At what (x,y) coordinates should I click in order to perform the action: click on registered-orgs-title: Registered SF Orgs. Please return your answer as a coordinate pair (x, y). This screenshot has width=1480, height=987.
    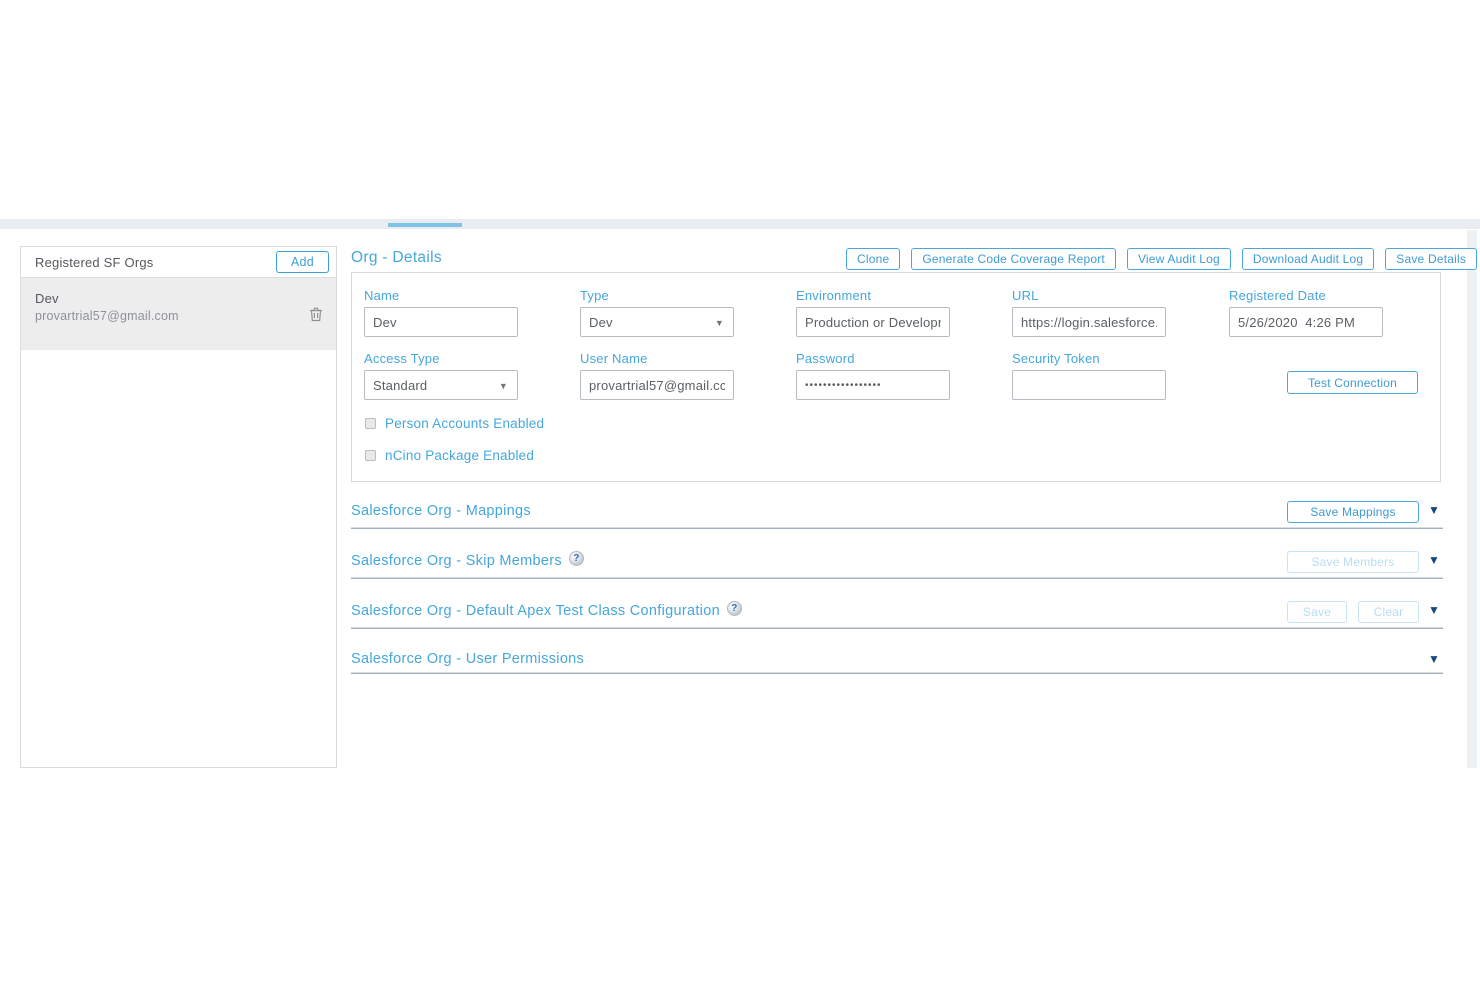
    Looking at the image, I should click on (94, 262).